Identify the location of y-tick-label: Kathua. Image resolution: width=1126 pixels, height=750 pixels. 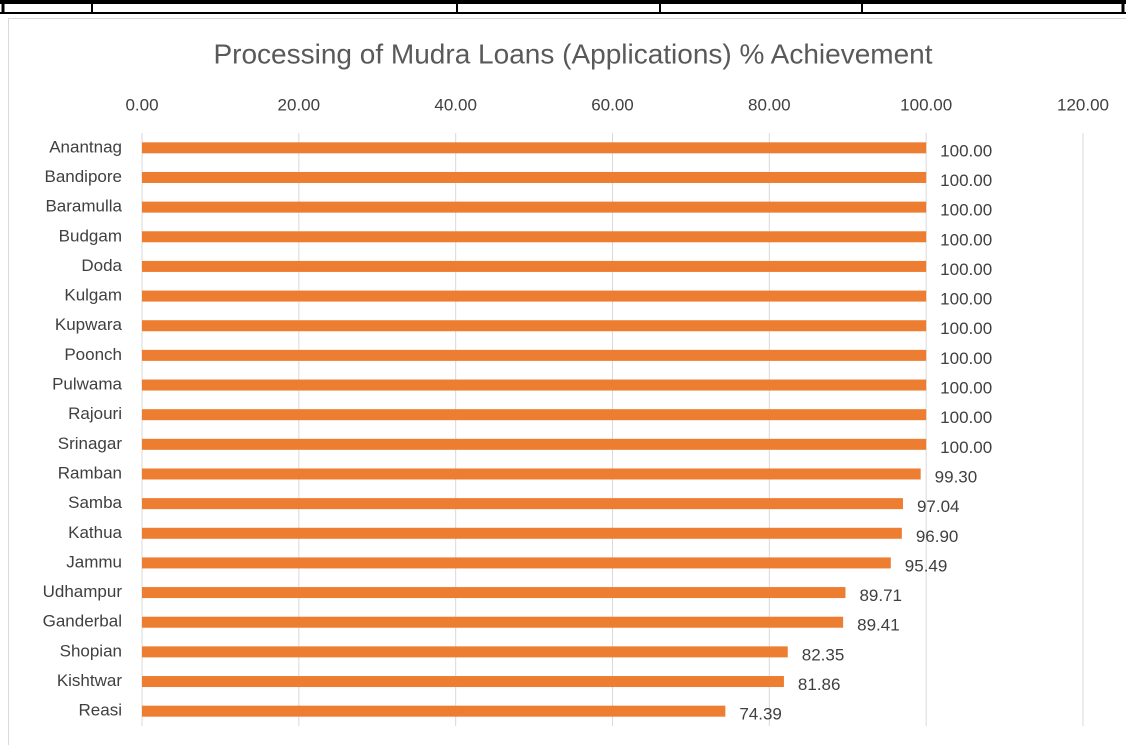
(95, 532).